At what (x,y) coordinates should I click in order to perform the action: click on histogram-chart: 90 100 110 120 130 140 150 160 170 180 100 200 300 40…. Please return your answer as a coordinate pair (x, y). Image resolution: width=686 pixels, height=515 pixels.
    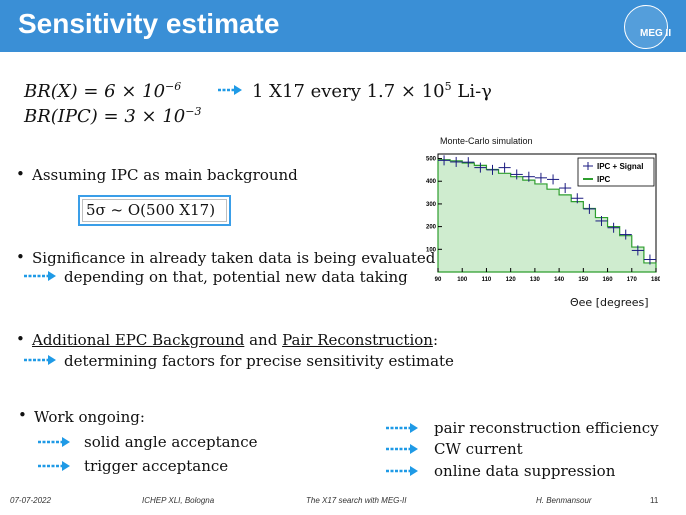
    Looking at the image, I should click on (543, 218).